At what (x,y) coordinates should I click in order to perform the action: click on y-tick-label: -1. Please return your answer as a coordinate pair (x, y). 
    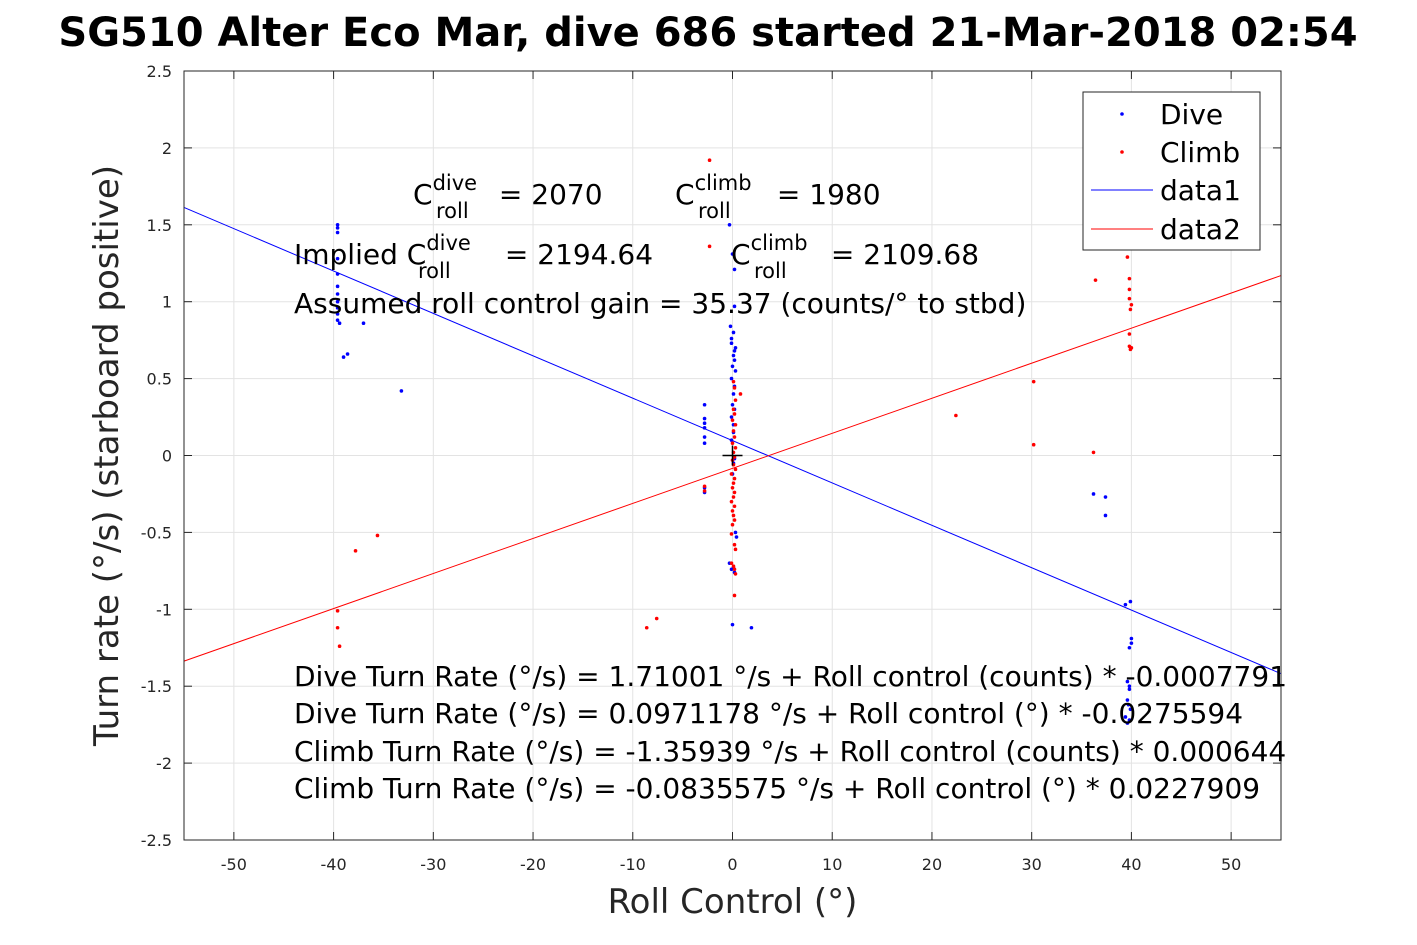
    Looking at the image, I should click on (164, 609).